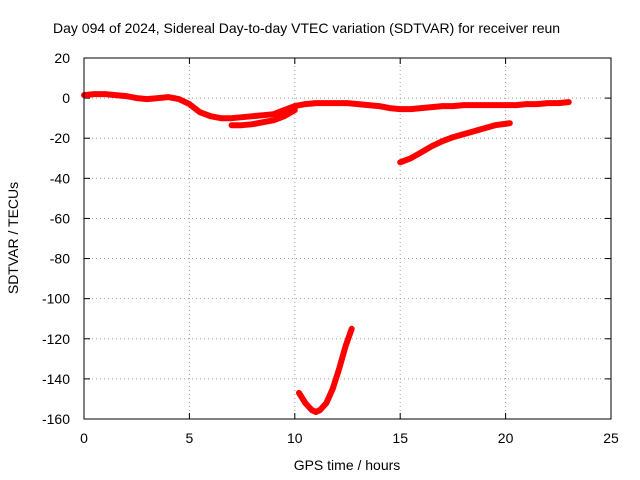  I want to click on y-tick-label: -60, so click(60, 218).